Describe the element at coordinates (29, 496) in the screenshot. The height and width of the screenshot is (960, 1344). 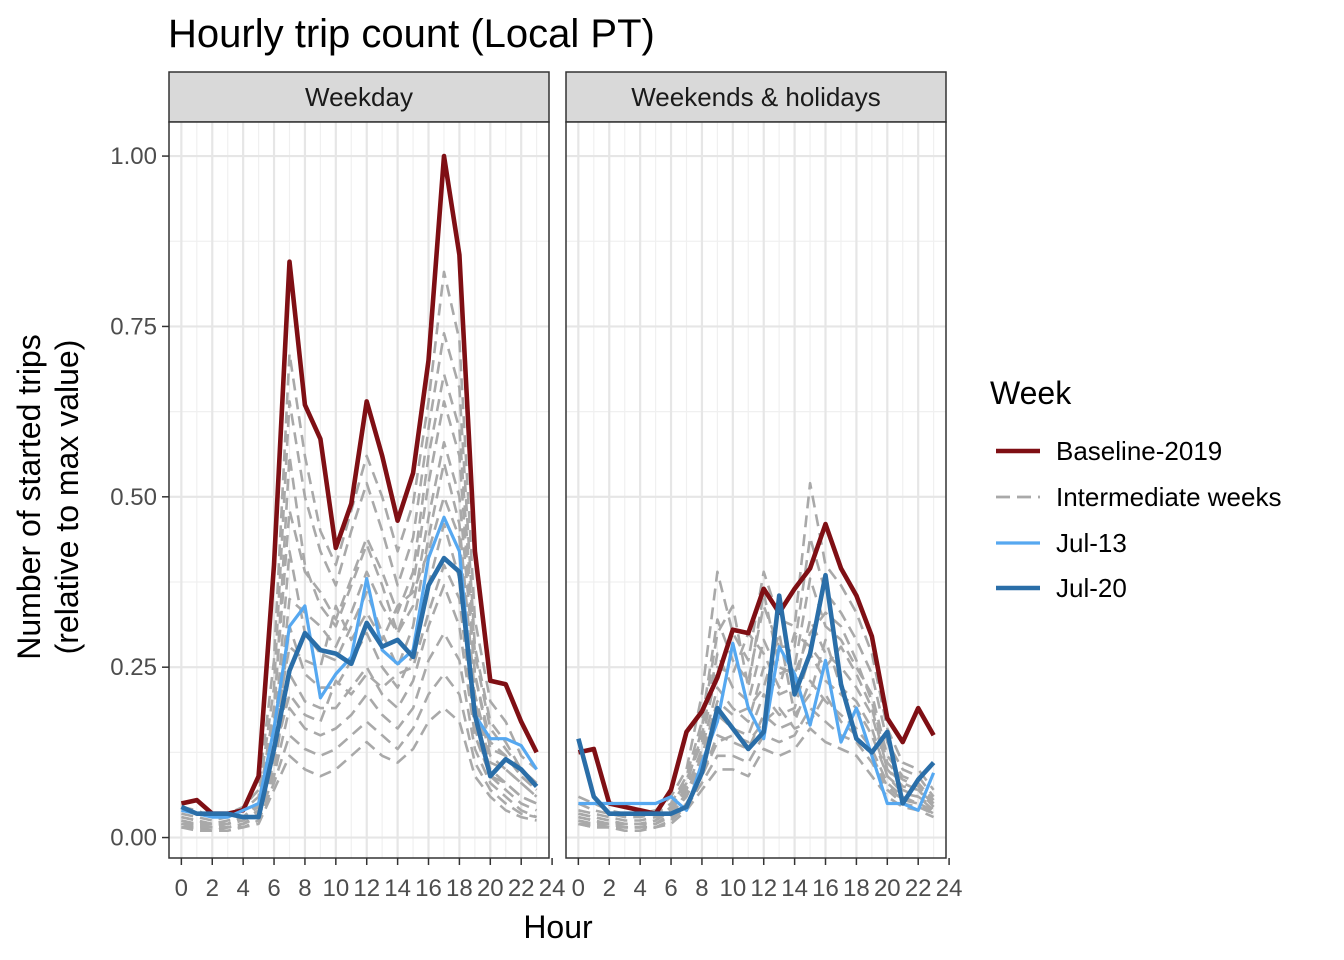
I see `y-axis-title-line1: Number of started trips` at that location.